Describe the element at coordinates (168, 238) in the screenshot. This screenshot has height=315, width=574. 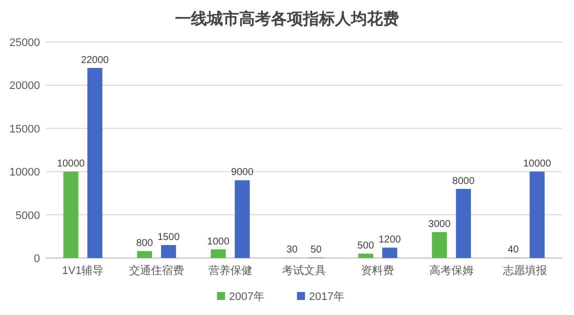
I see `data-label: 1500` at that location.